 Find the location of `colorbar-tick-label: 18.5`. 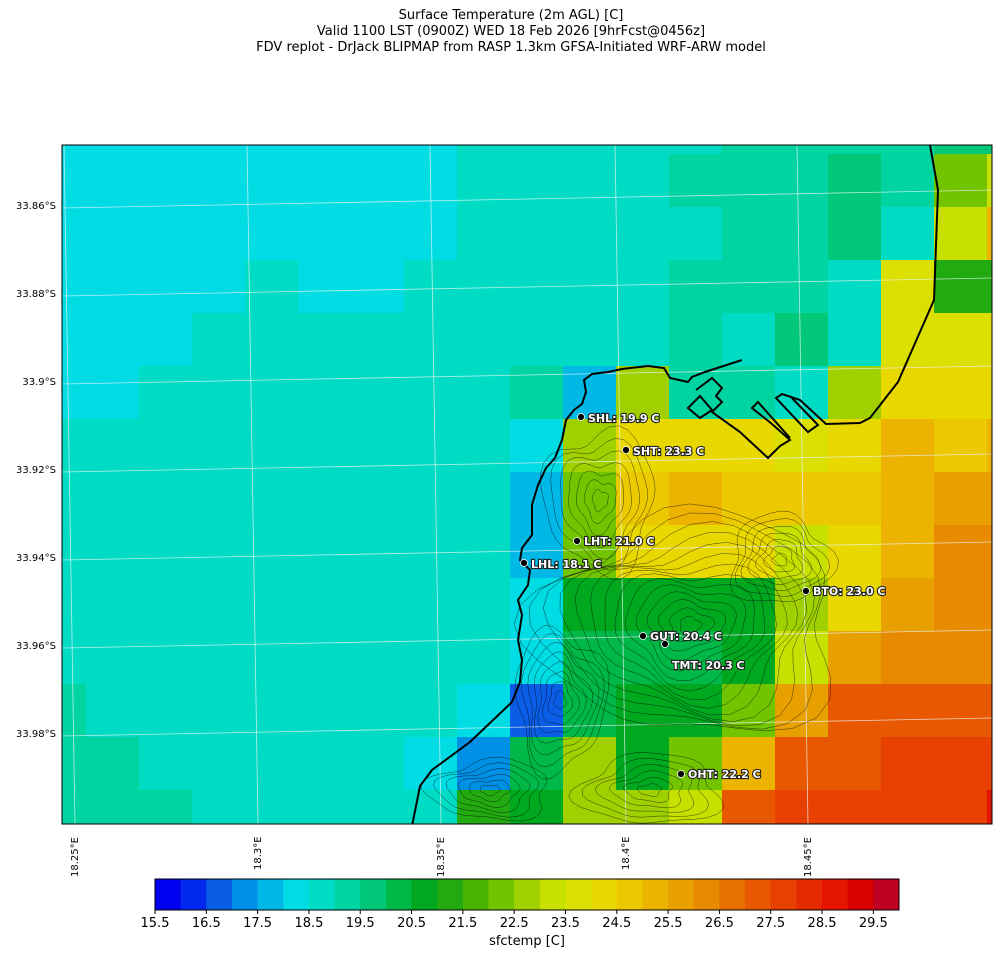

colorbar-tick-label: 18.5 is located at coordinates (309, 923).